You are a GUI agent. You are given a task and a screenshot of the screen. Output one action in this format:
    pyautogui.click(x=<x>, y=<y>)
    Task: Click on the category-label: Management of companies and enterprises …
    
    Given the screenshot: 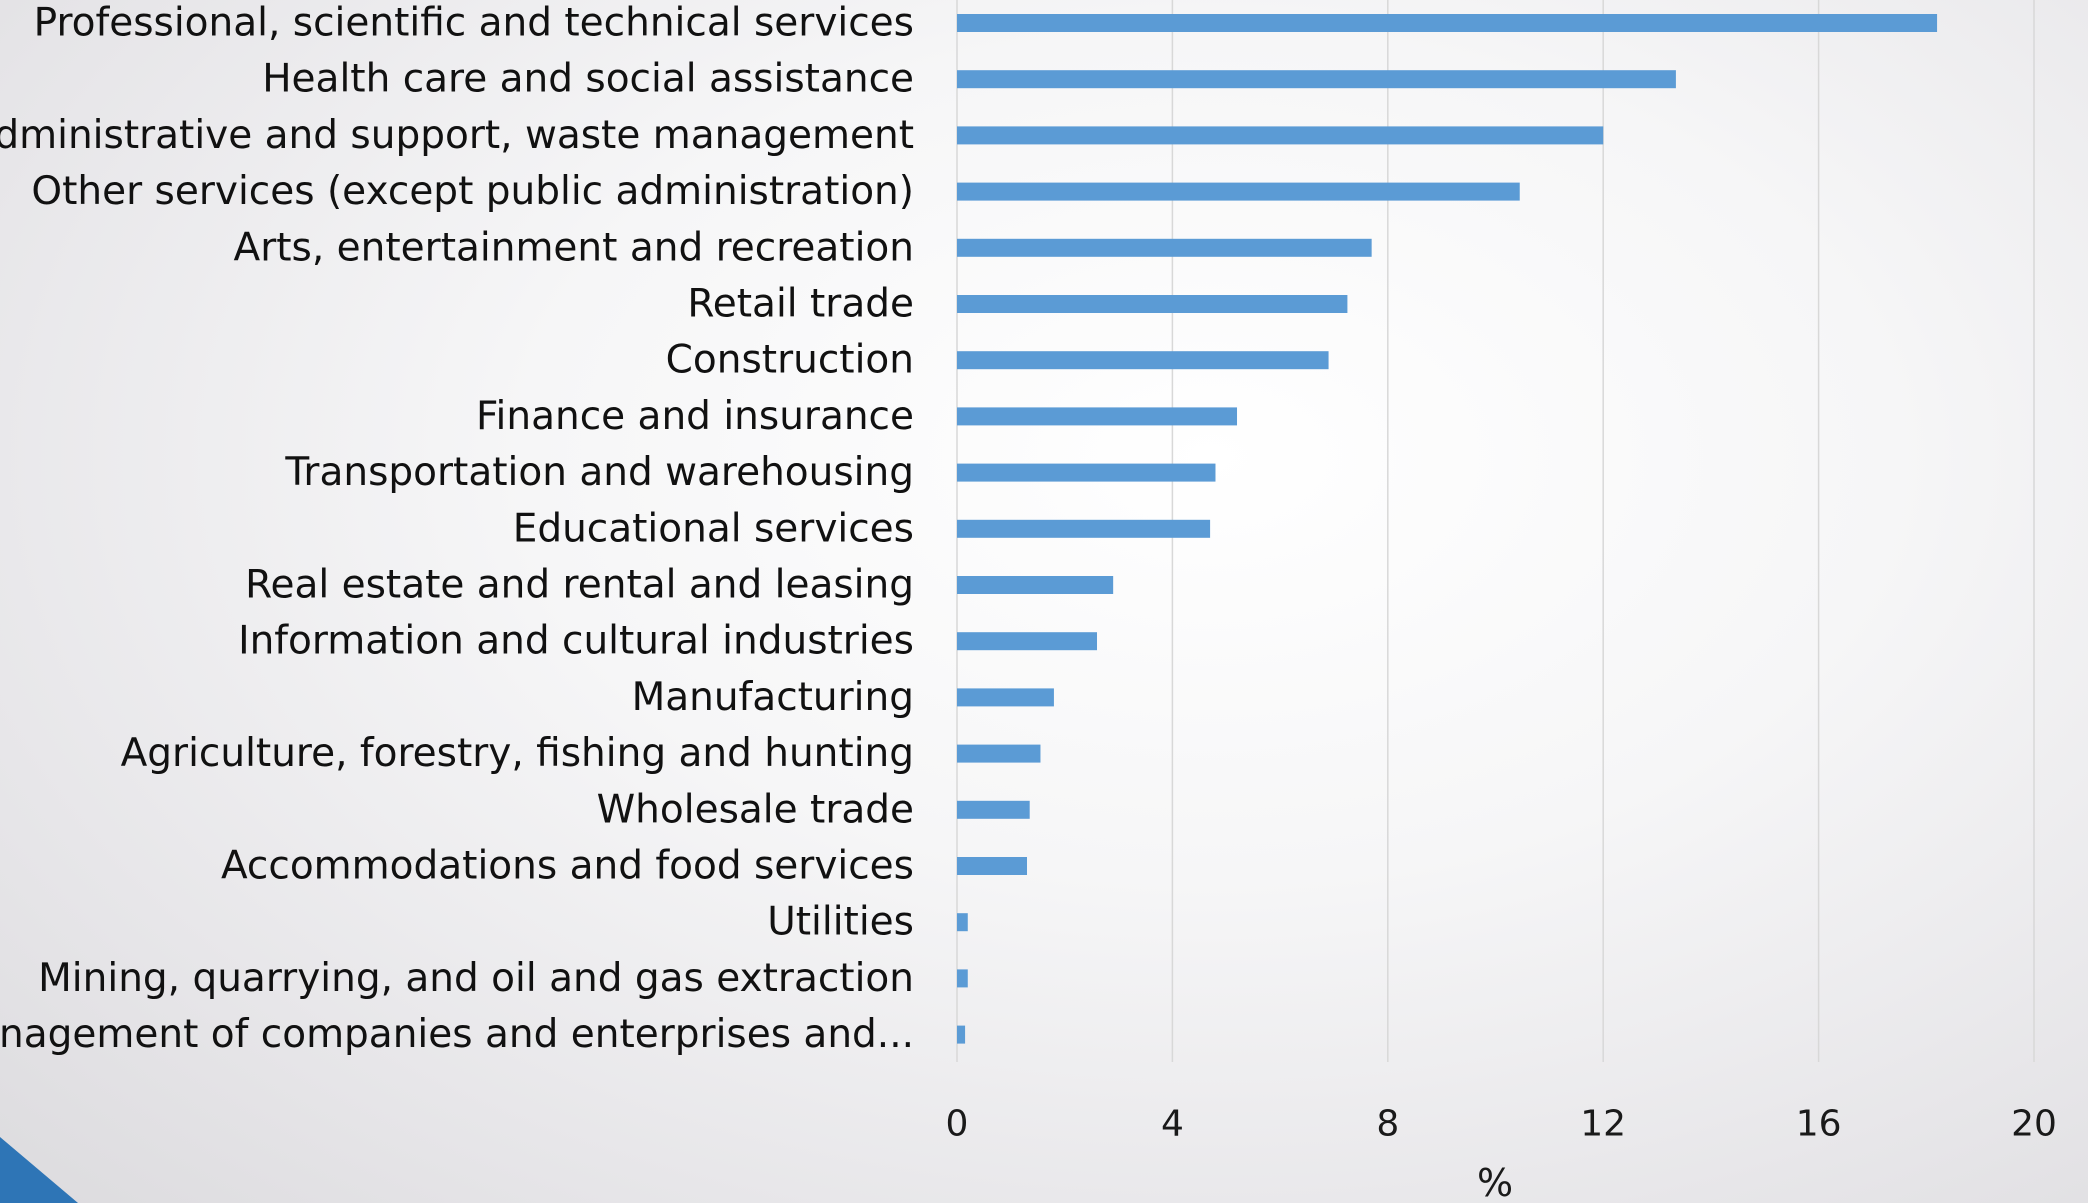 What is the action you would take?
    pyautogui.click(x=457, y=1034)
    